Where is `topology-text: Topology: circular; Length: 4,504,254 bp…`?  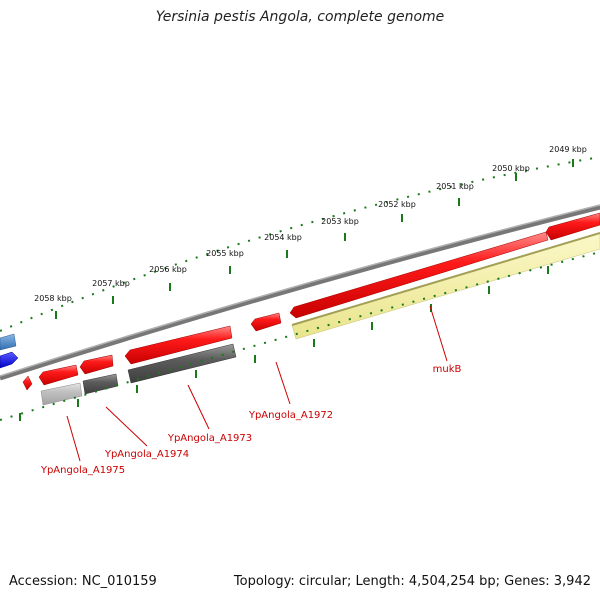 topology-text: Topology: circular; Length: 4,504,254 bp… is located at coordinates (412, 581).